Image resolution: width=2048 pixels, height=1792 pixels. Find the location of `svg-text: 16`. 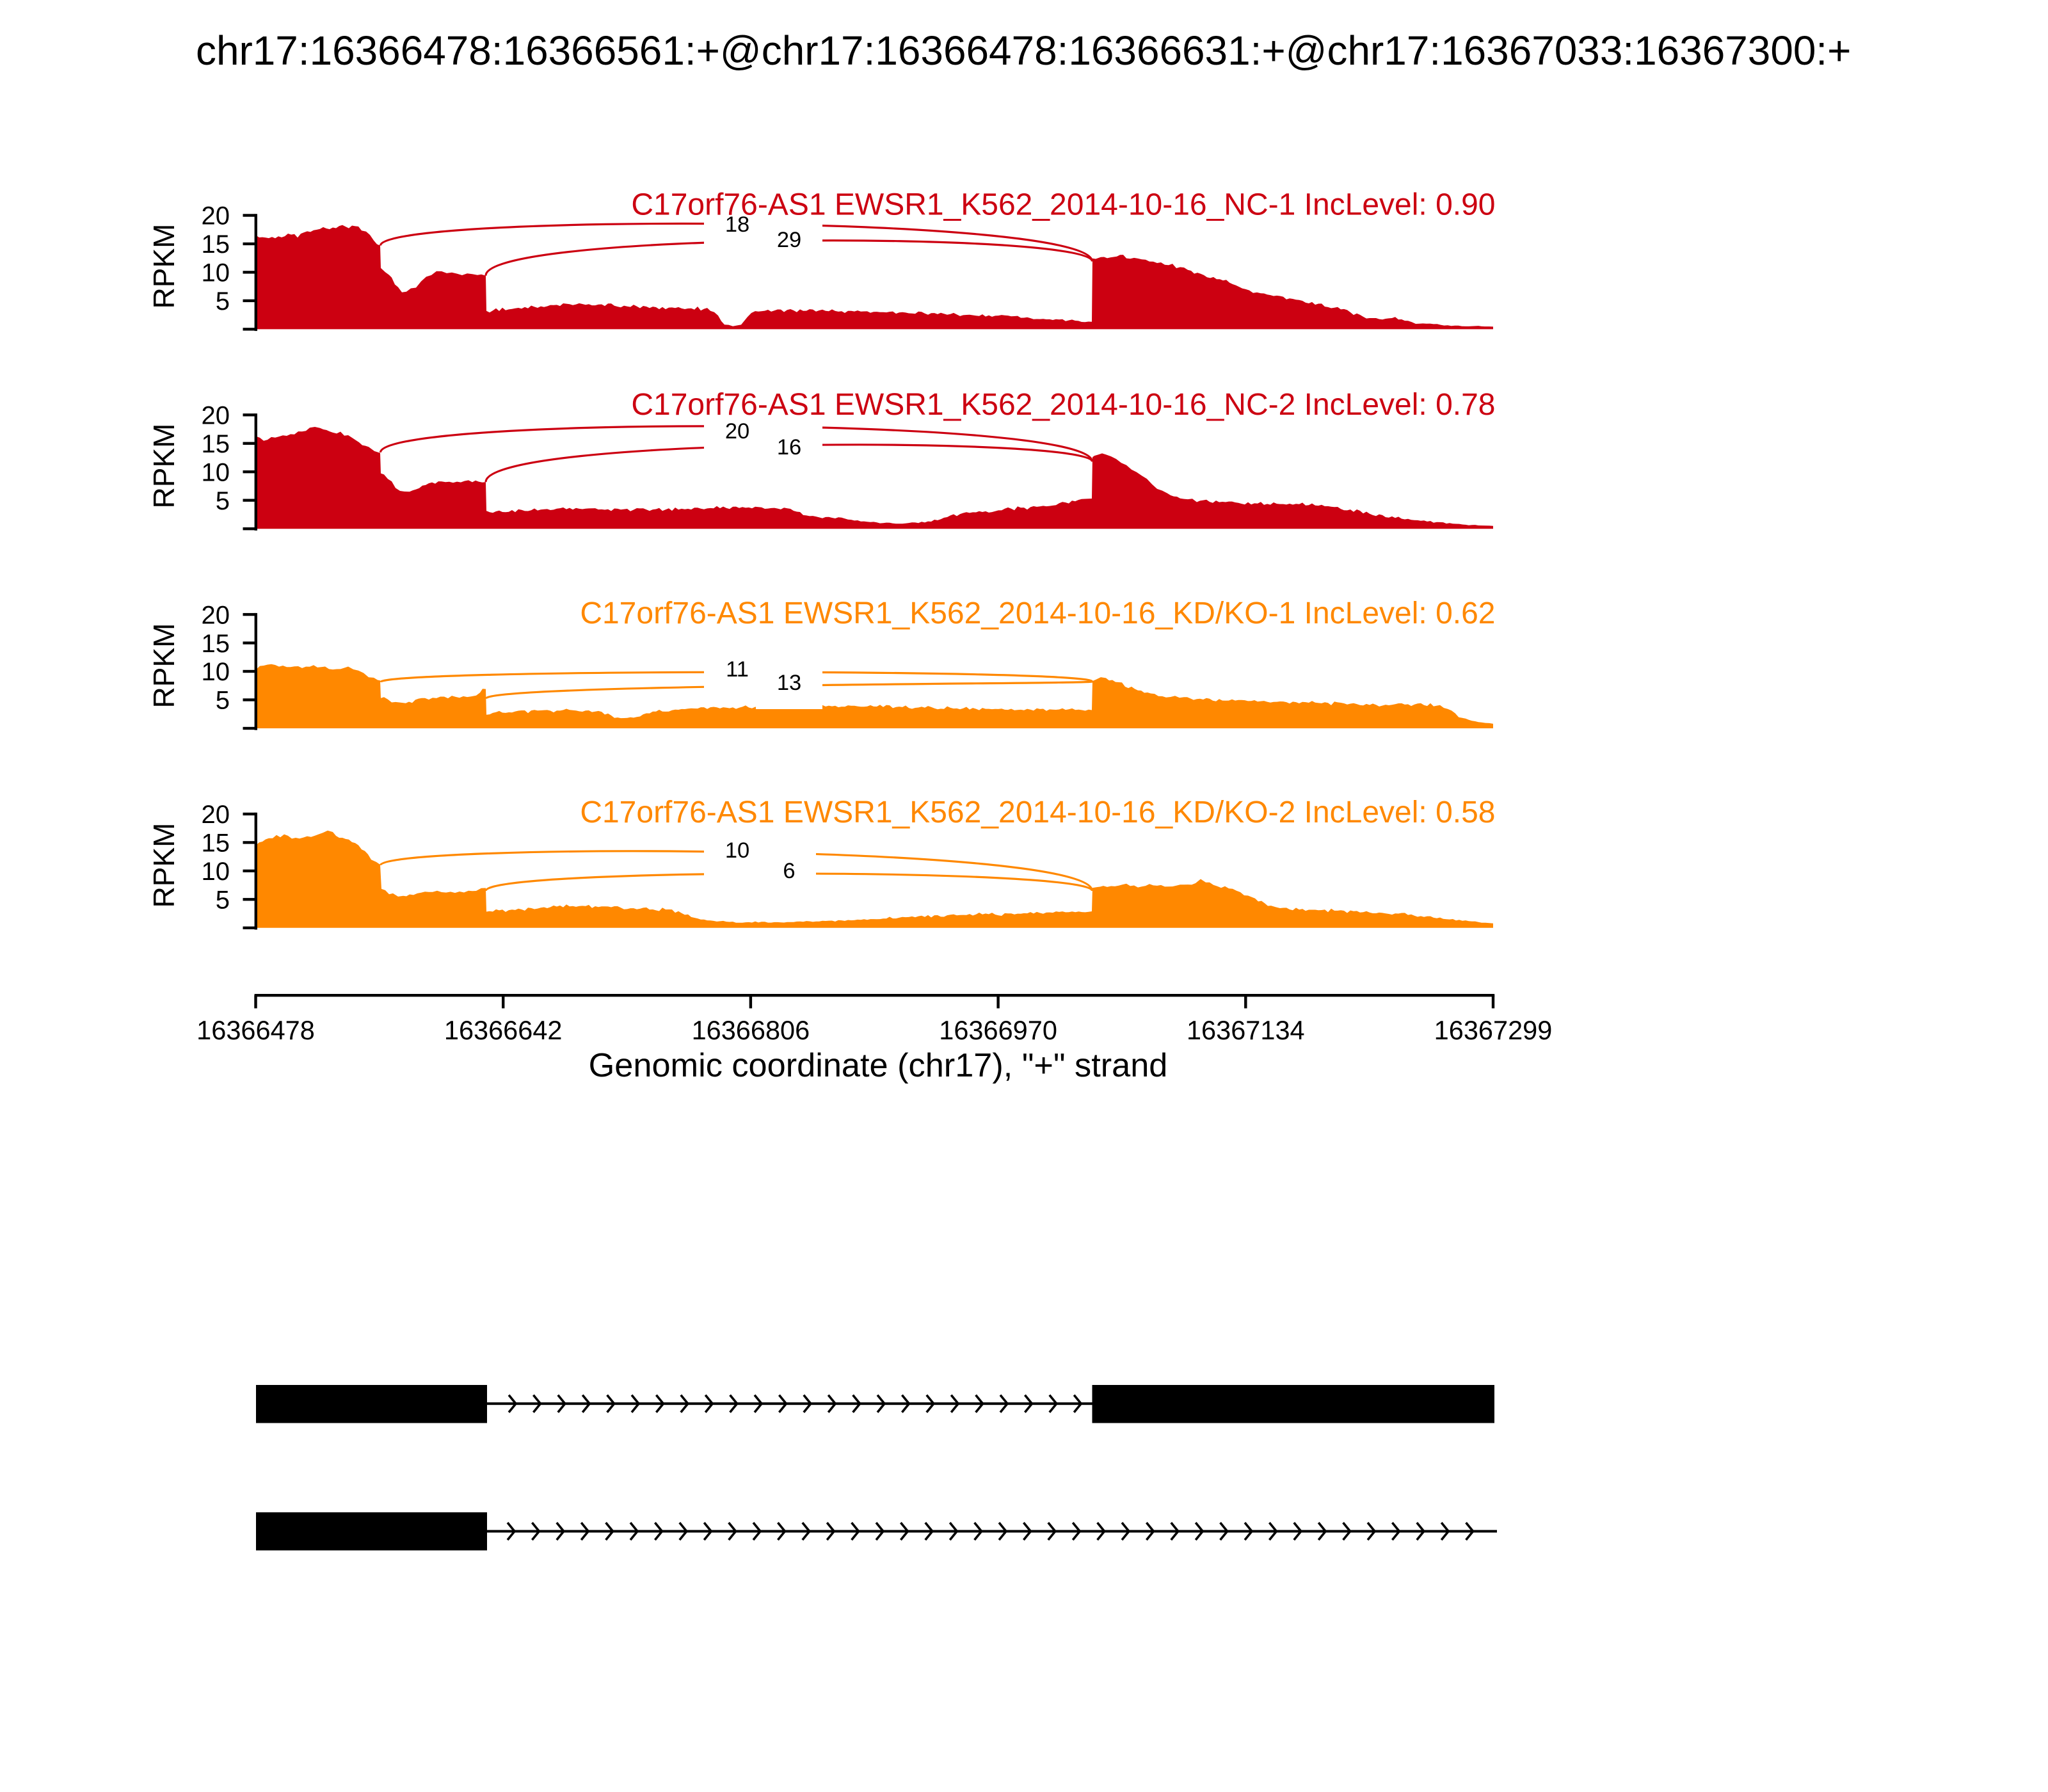

svg-text: 16 is located at coordinates (789, 447).